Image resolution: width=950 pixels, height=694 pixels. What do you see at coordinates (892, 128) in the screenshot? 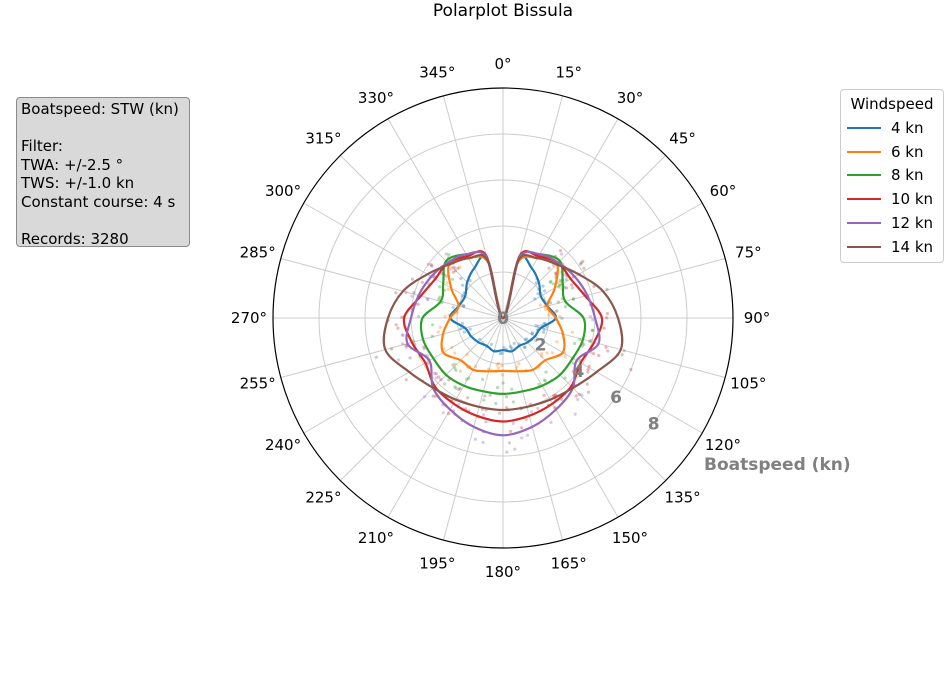
I see `legend-item: 4 kn` at bounding box center [892, 128].